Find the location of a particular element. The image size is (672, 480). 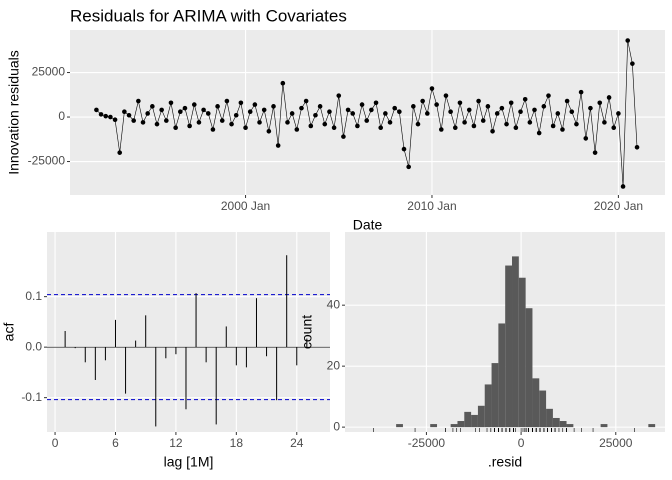

x-tick-label: 2010 Jan is located at coordinates (431, 206).